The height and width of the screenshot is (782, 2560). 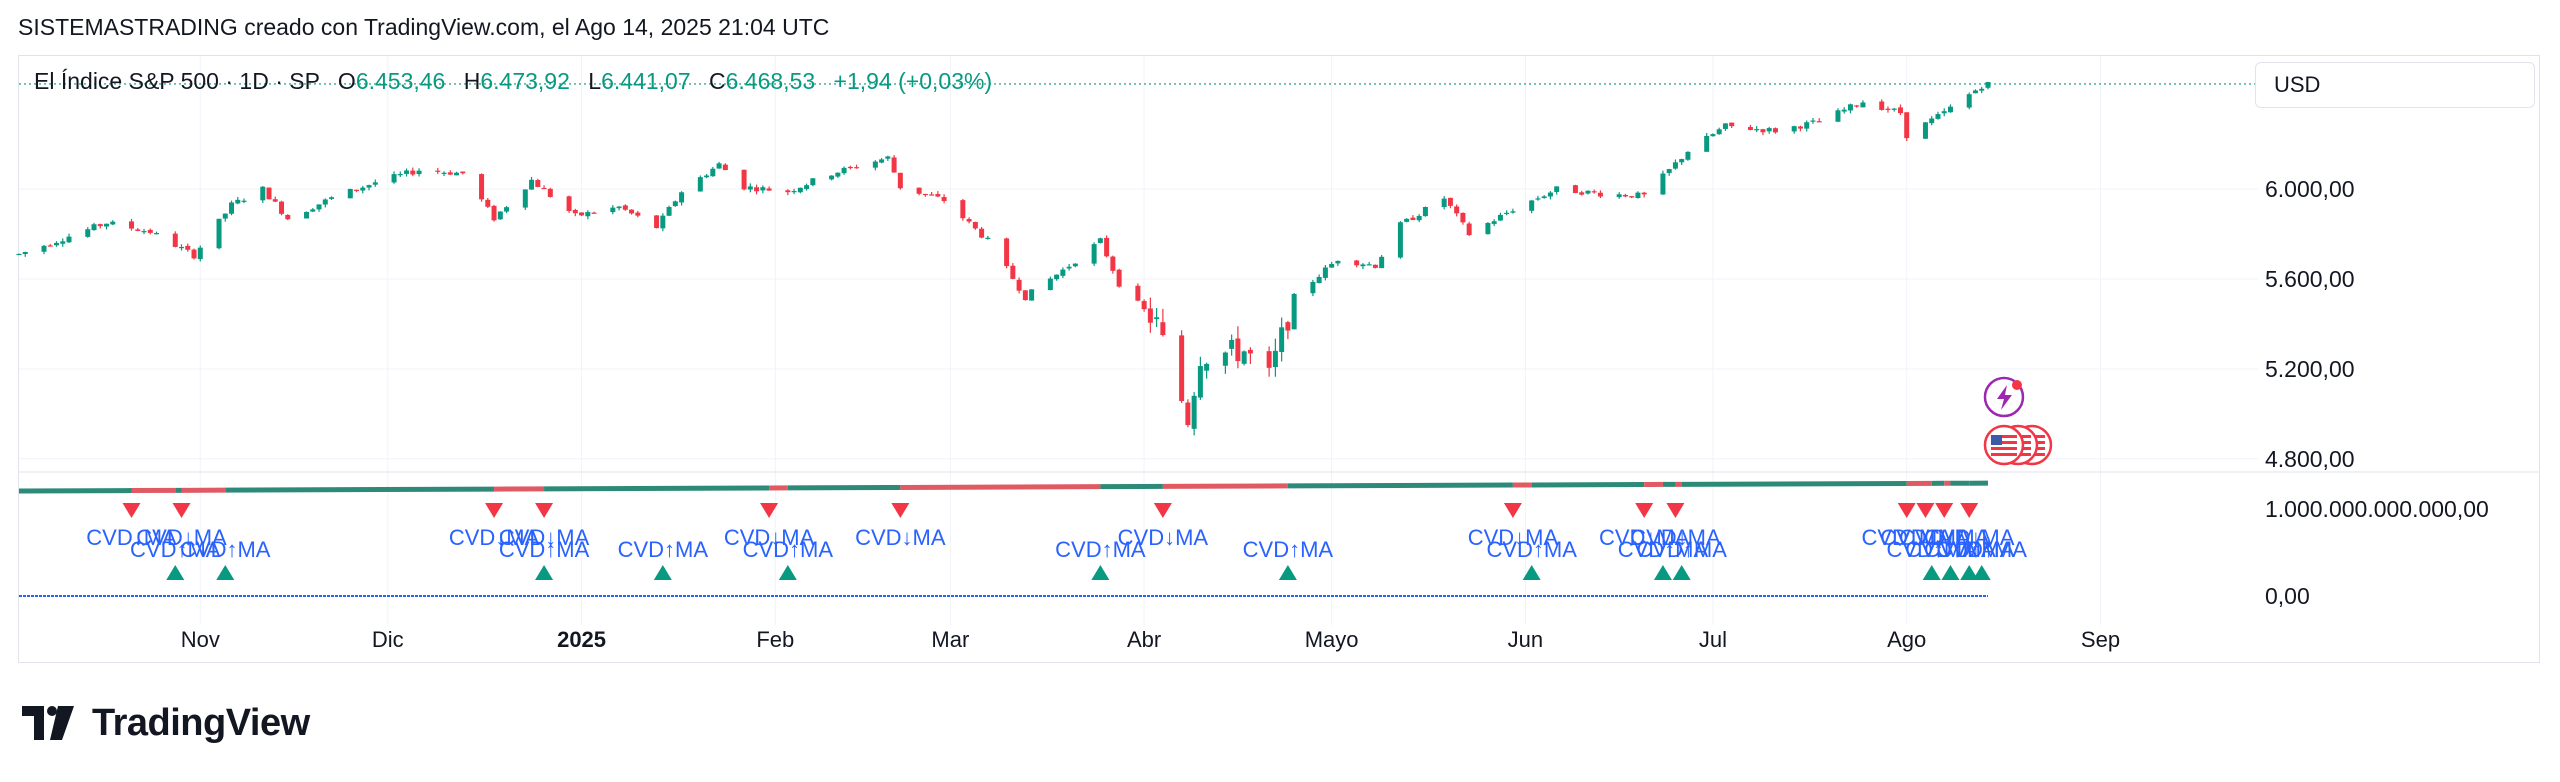 I want to click on price-tick-label: 5.600,00, so click(x=2310, y=279).